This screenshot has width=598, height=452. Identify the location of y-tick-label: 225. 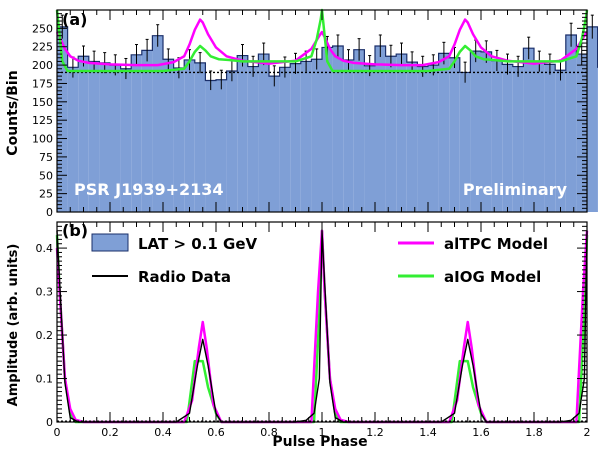
(42, 47).